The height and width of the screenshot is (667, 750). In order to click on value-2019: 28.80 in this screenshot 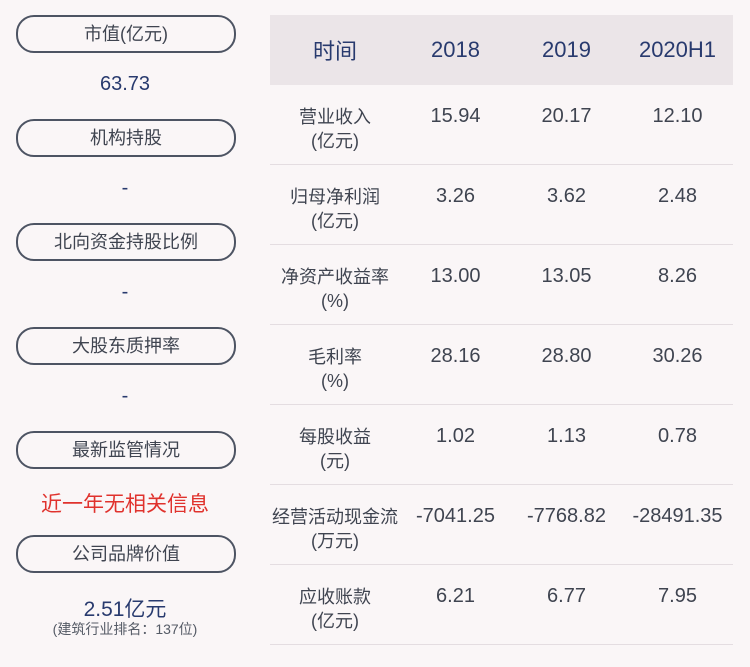, I will do `click(566, 356)`.